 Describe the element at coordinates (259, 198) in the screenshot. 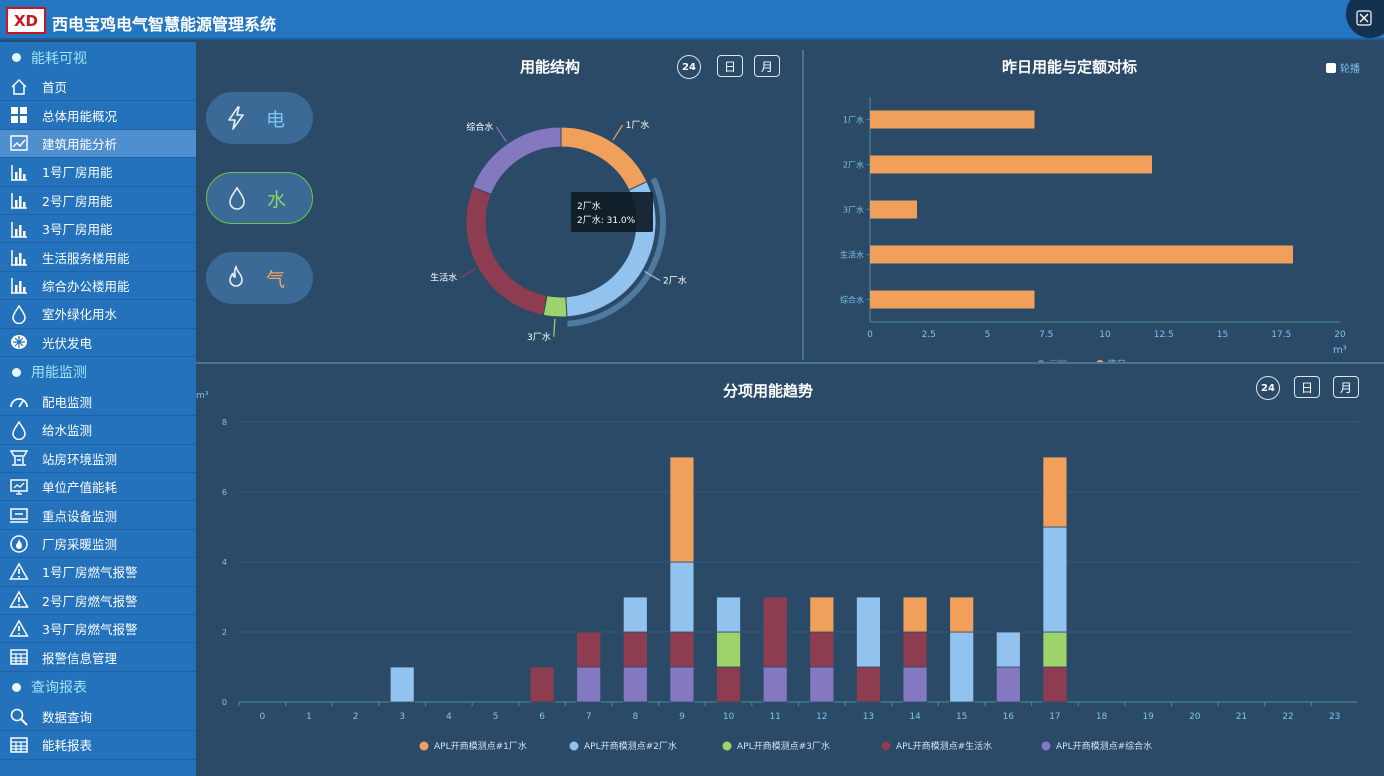

I see `water-button: 水` at that location.